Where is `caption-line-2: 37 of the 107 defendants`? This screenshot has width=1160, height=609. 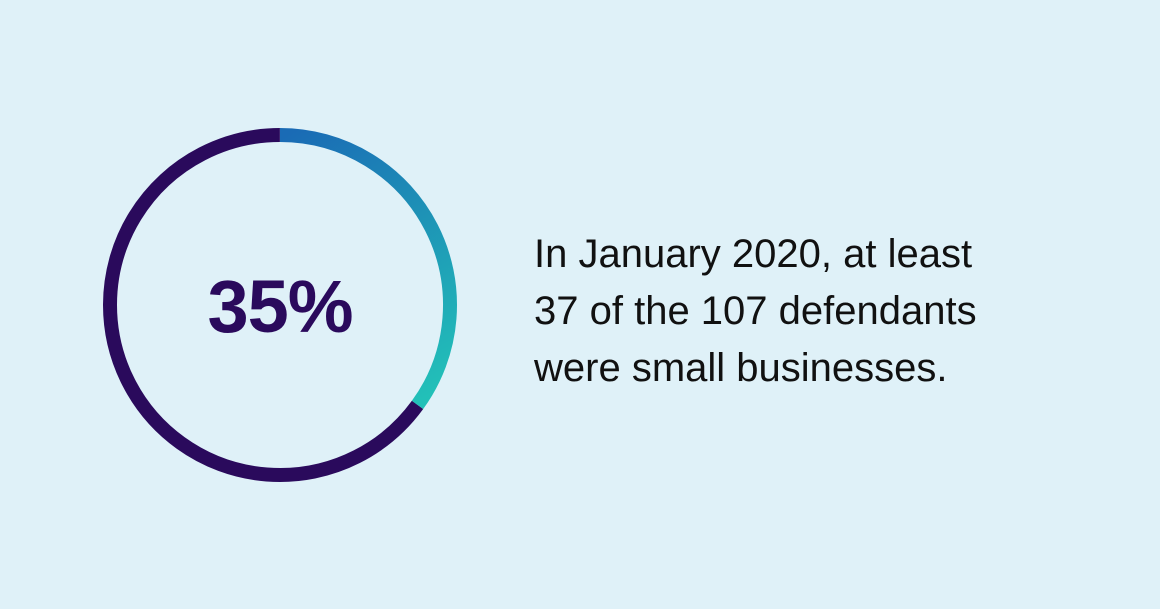
caption-line-2: 37 of the 107 defendants is located at coordinates (755, 311).